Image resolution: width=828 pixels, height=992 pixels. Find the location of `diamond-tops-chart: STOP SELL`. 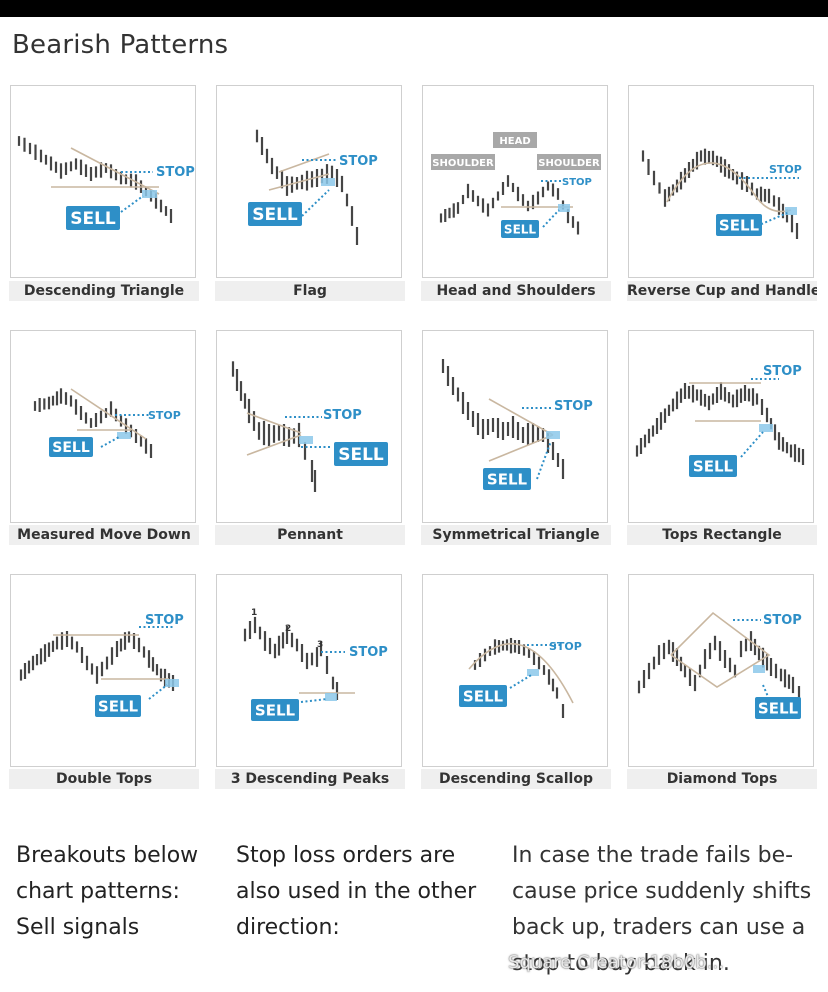

diamond-tops-chart: STOP SELL is located at coordinates (719, 665).